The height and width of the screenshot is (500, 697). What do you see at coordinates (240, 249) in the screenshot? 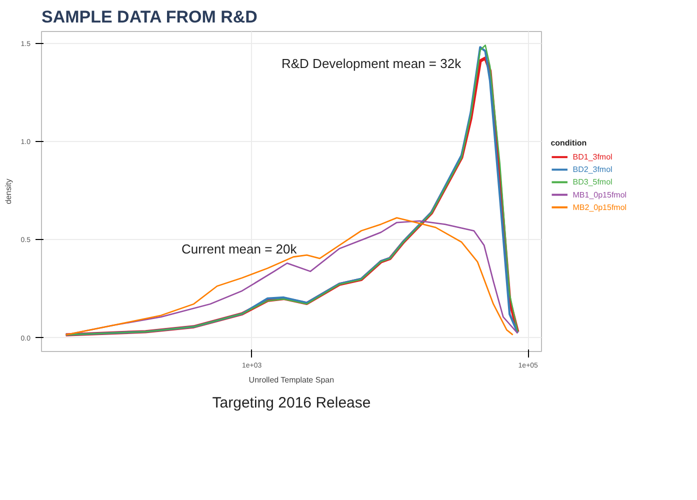
I see `annotation: Current mean = 20k` at bounding box center [240, 249].